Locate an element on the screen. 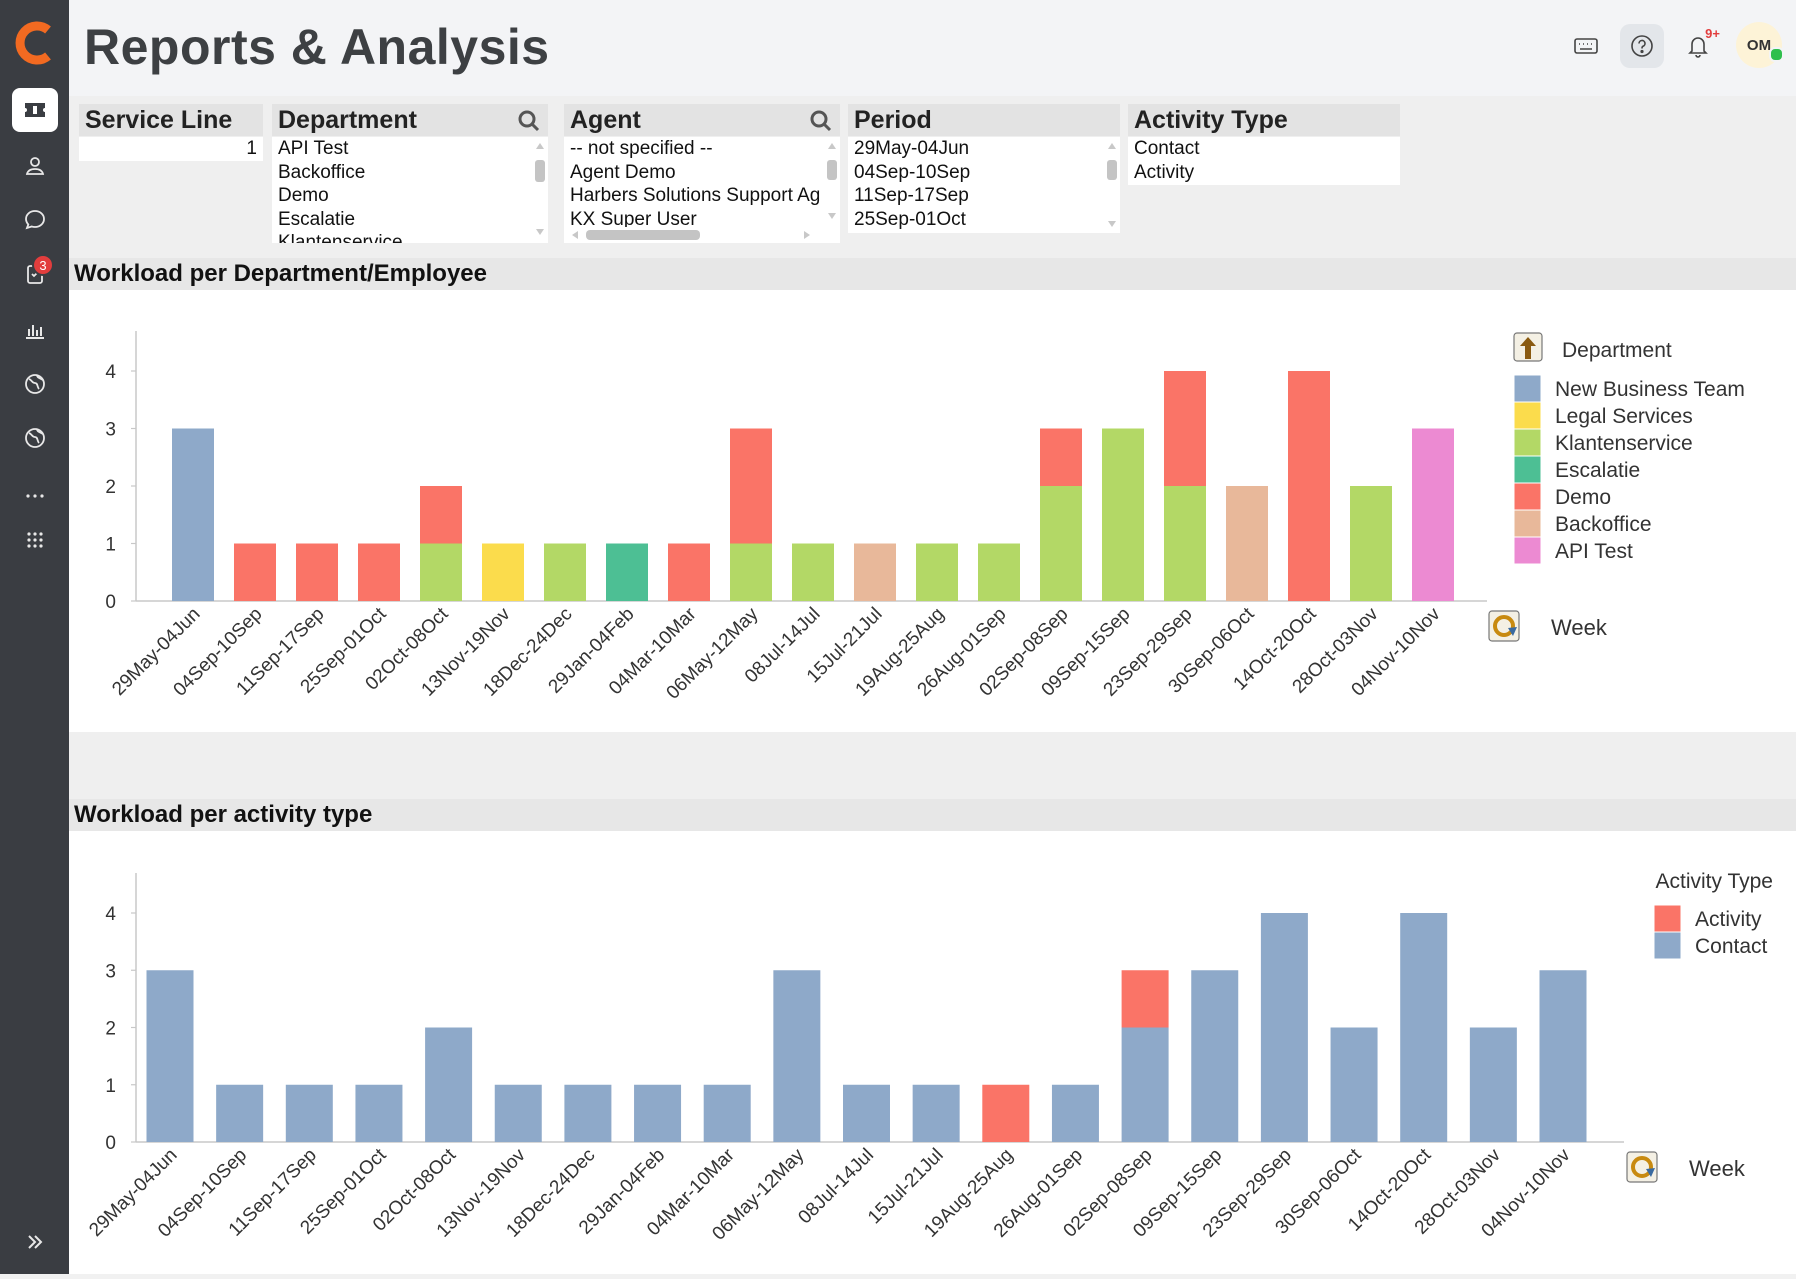 The image size is (1796, 1279). help-button is located at coordinates (1642, 46).